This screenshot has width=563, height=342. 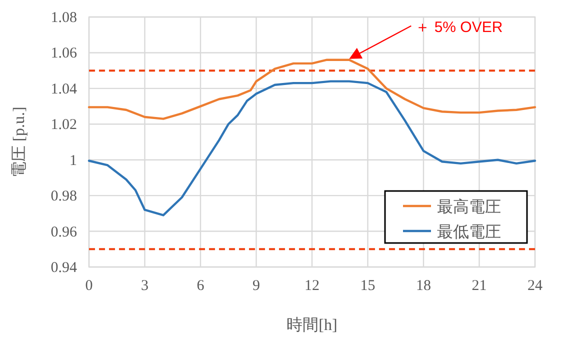 I want to click on x-tick-label: 0, so click(x=89, y=286).